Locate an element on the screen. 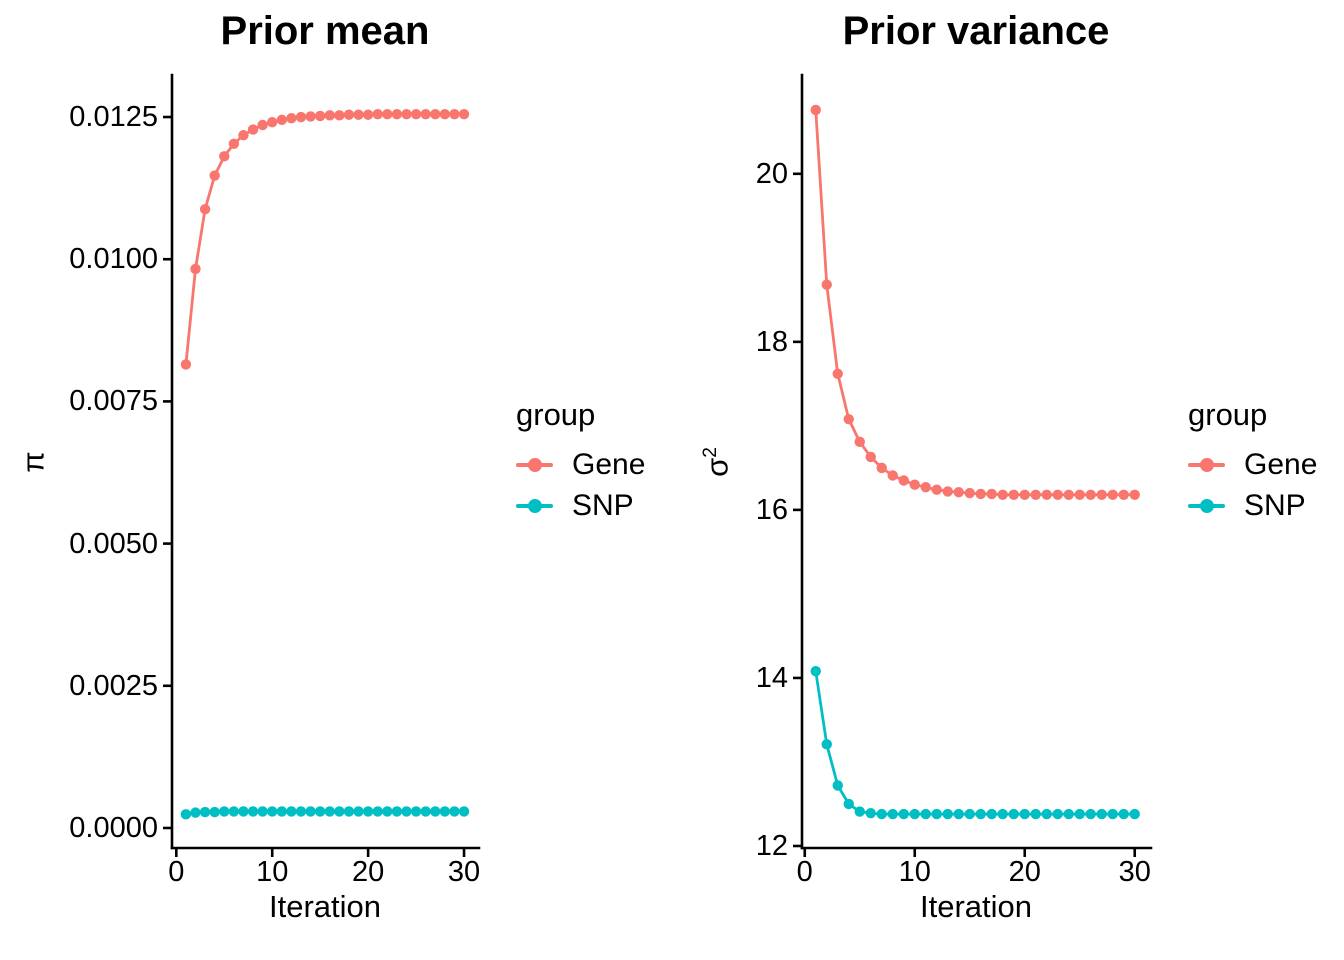 The width and height of the screenshot is (1344, 960). y-tick-label: 0.0000 is located at coordinates (113, 827).